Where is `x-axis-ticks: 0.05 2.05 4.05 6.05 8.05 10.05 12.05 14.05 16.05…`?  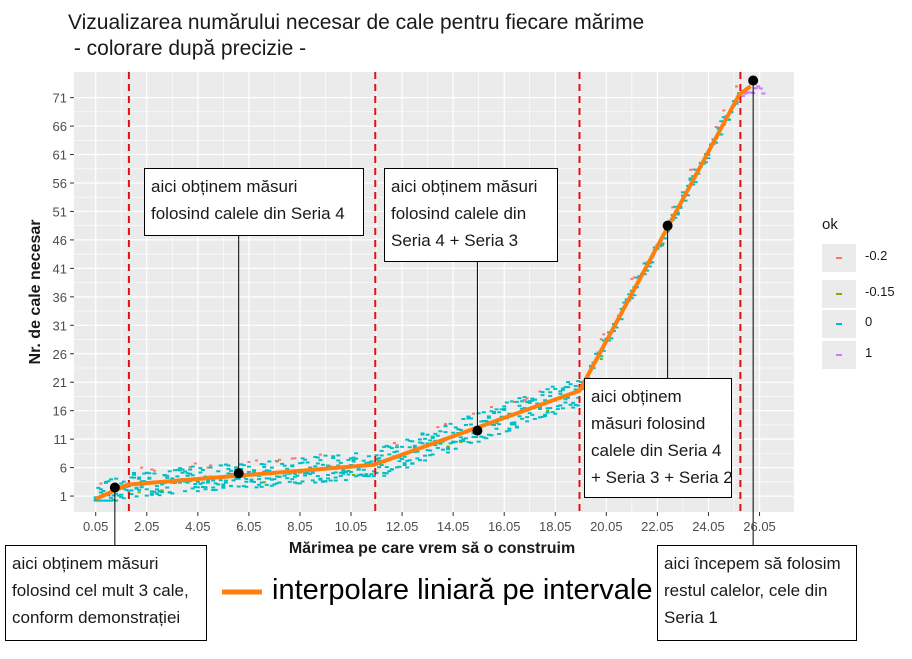 x-axis-ticks: 0.05 2.05 4.05 6.05 8.05 10.05 12.05 14.05 16.05… is located at coordinates (429, 523).